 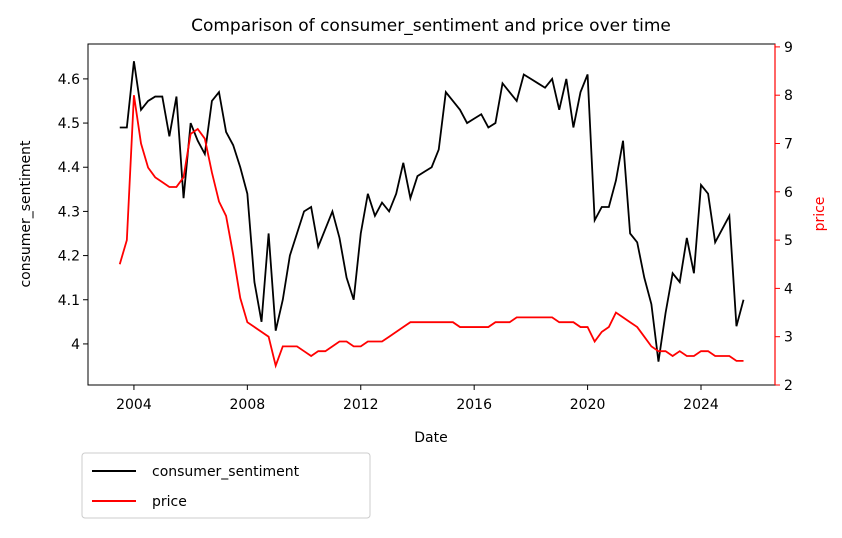 What do you see at coordinates (820, 214) in the screenshot?
I see `y2-axis-label: price` at bounding box center [820, 214].